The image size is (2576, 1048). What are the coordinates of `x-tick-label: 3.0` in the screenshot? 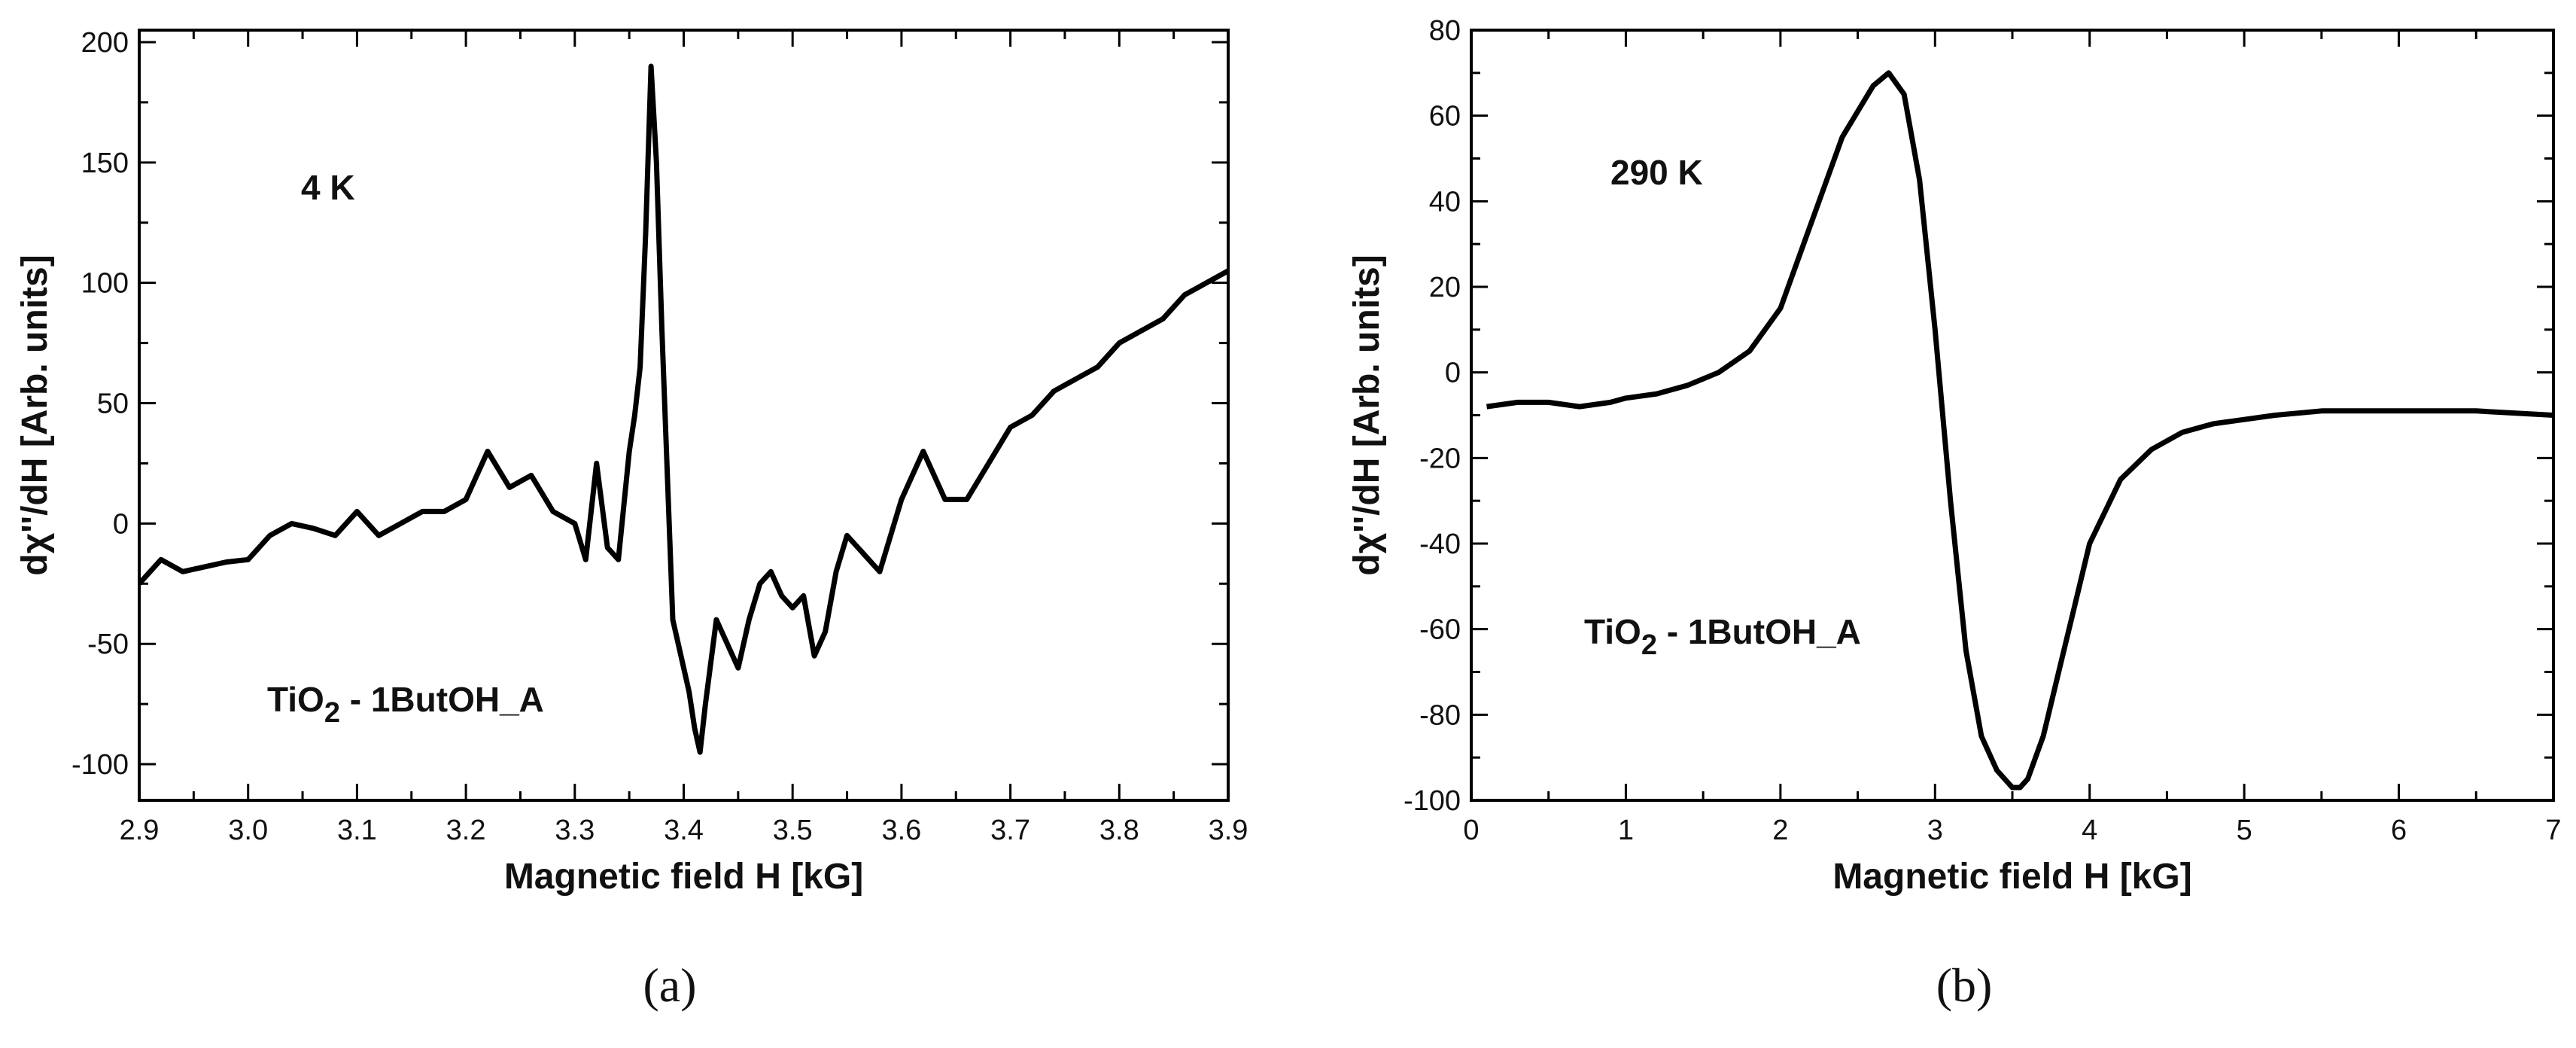 It's located at (248, 830).